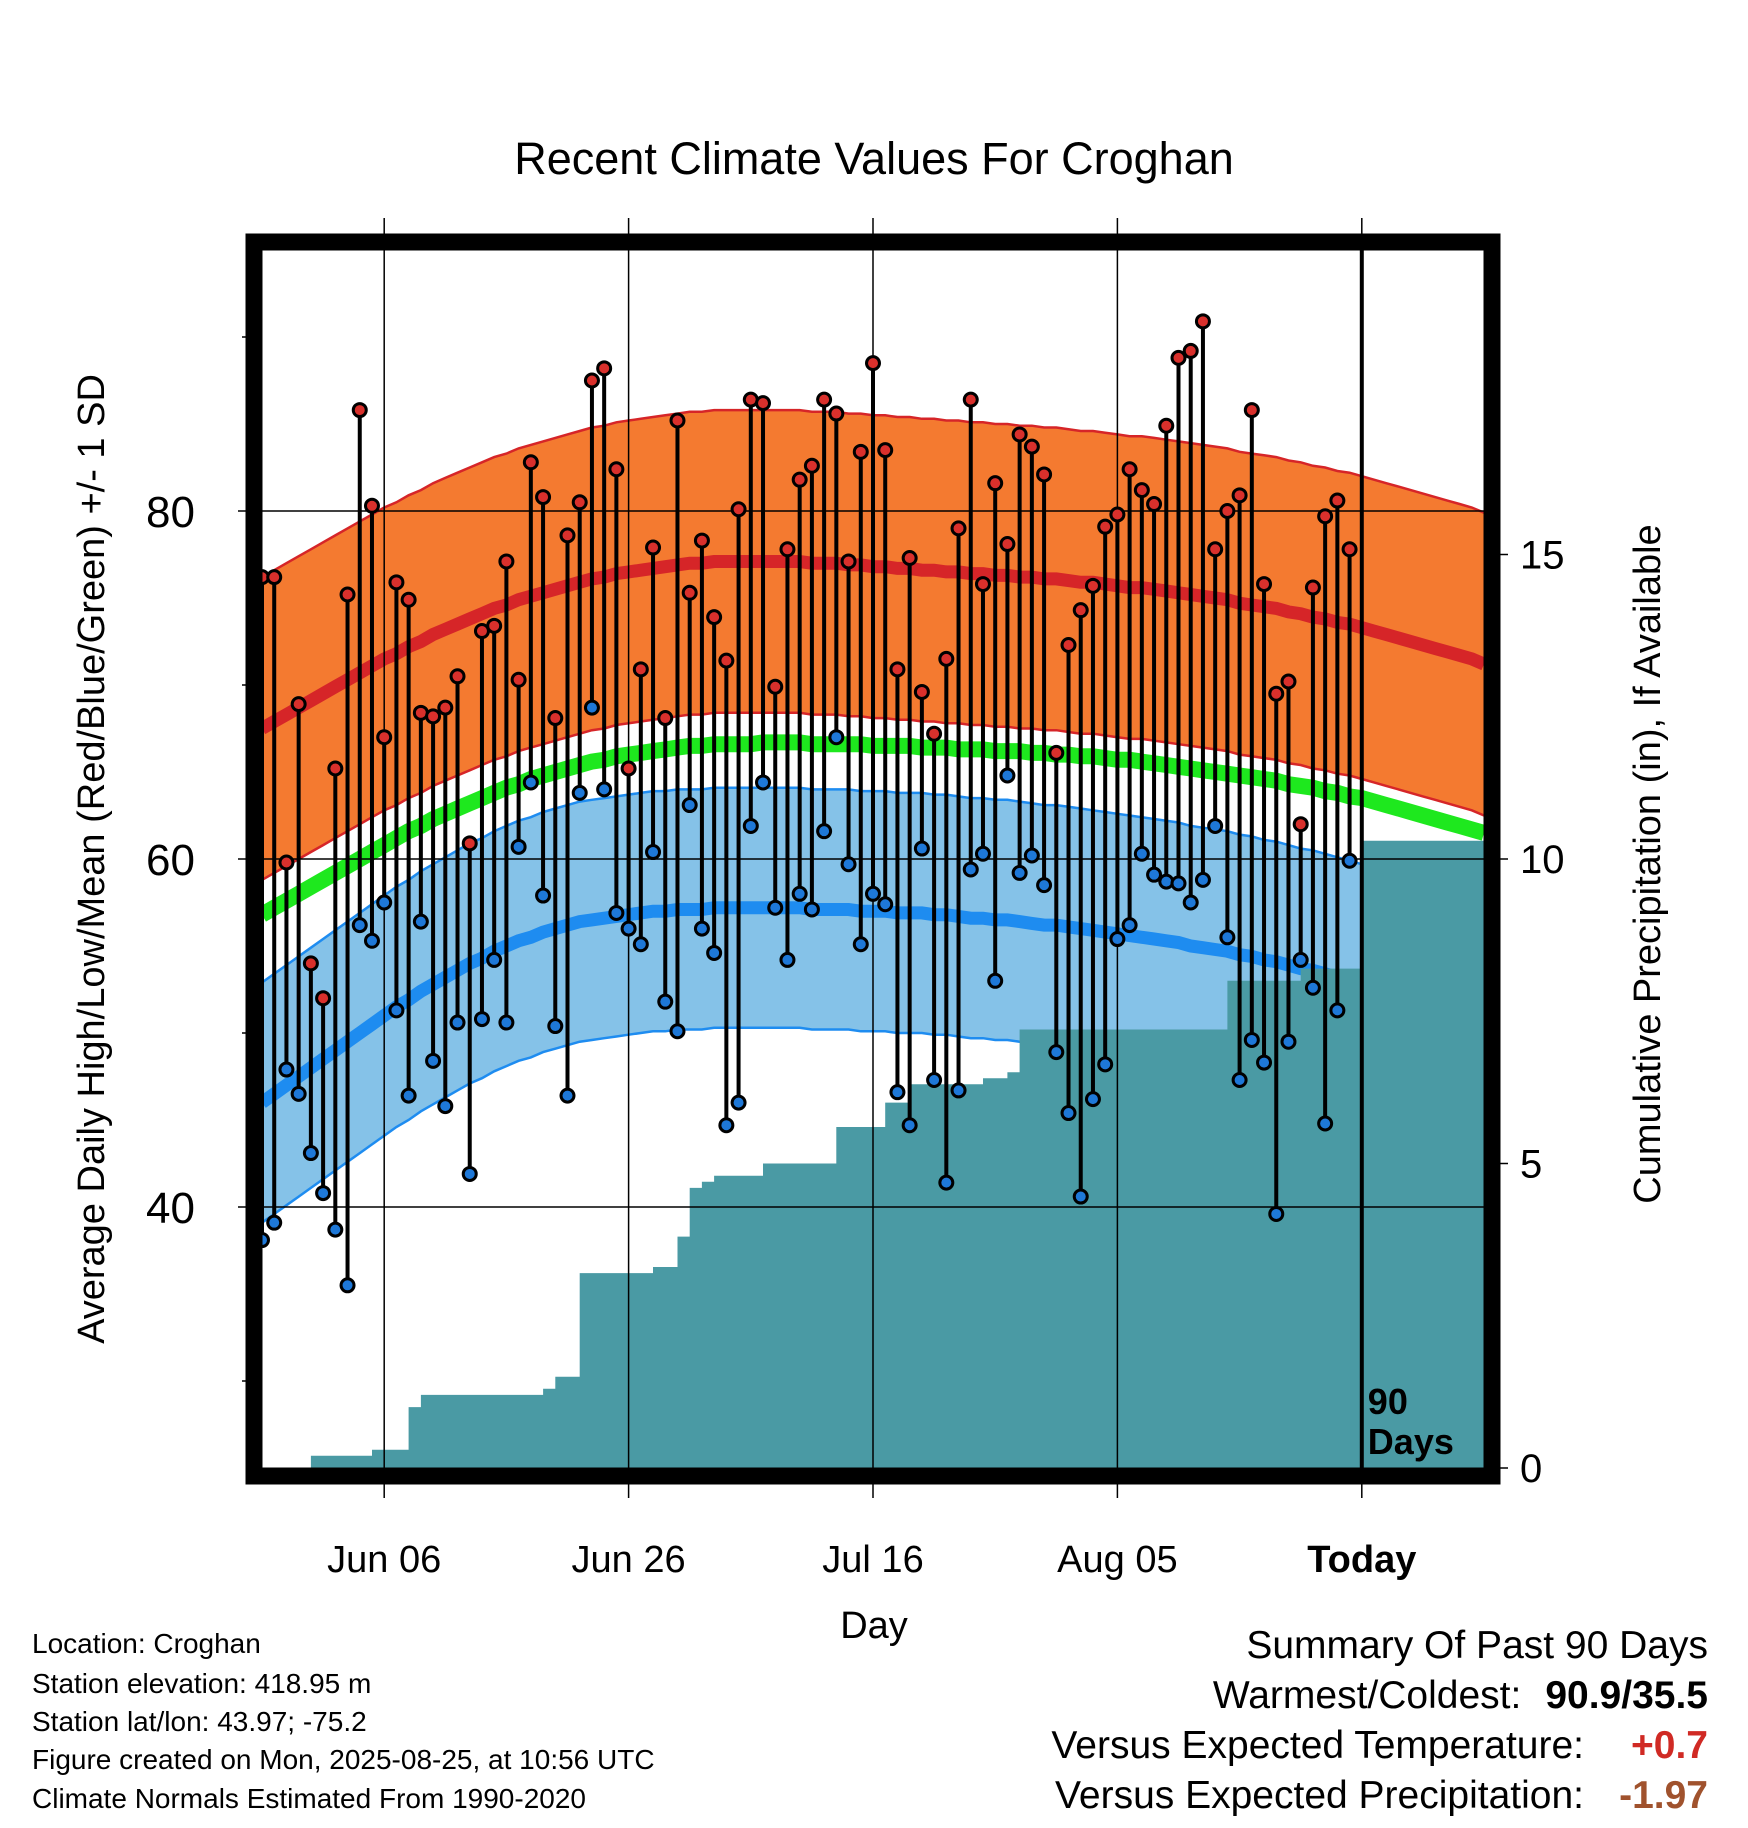 This screenshot has height=1828, width=1748. I want to click on temp-value: +0.7, so click(1669, 1745).